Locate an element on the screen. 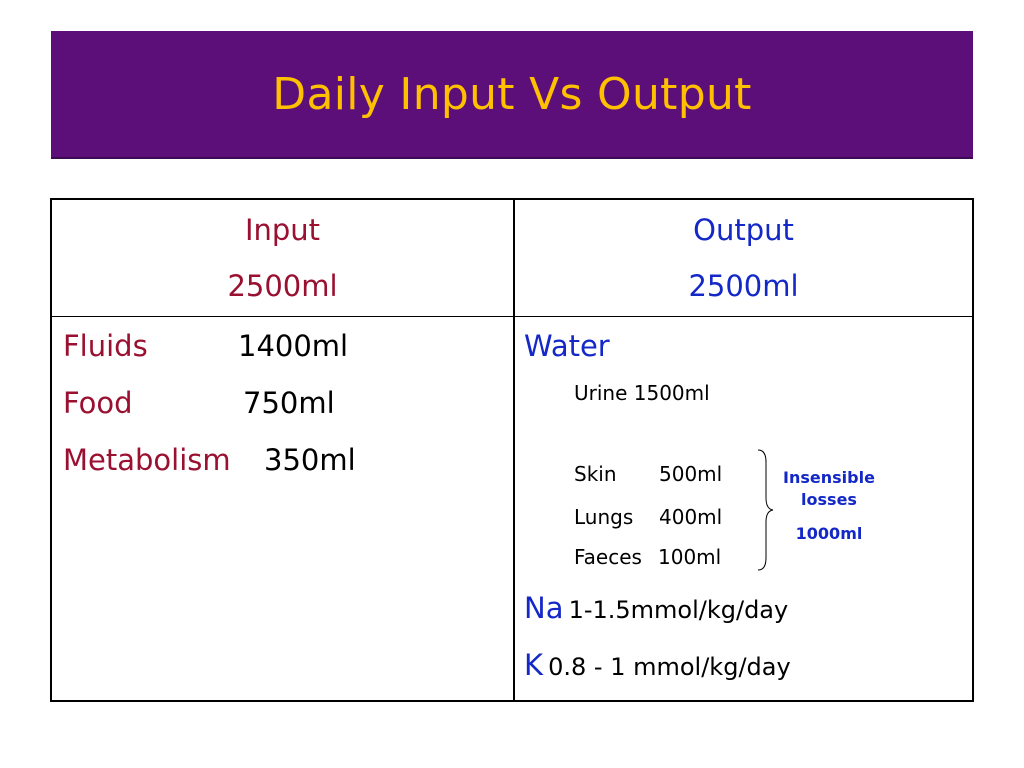 The height and width of the screenshot is (768, 1024). right-brace-icon is located at coordinates (765, 510).